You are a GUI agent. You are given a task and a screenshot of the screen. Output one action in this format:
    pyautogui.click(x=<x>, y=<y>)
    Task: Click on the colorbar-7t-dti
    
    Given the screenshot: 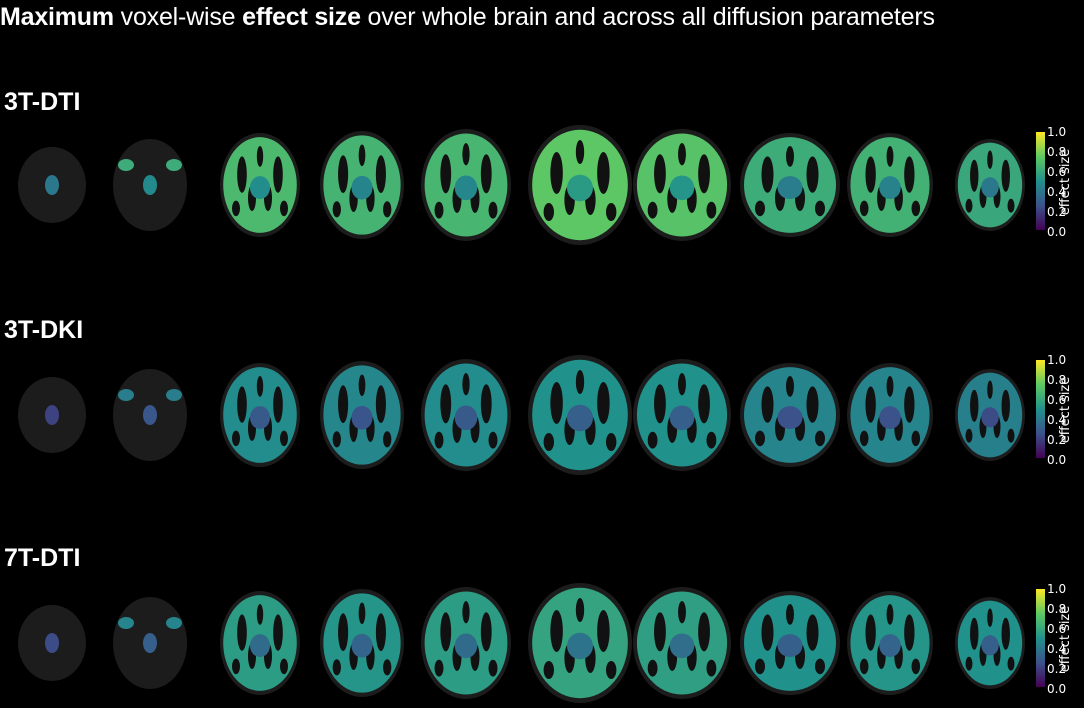 What is the action you would take?
    pyautogui.click(x=1040, y=638)
    